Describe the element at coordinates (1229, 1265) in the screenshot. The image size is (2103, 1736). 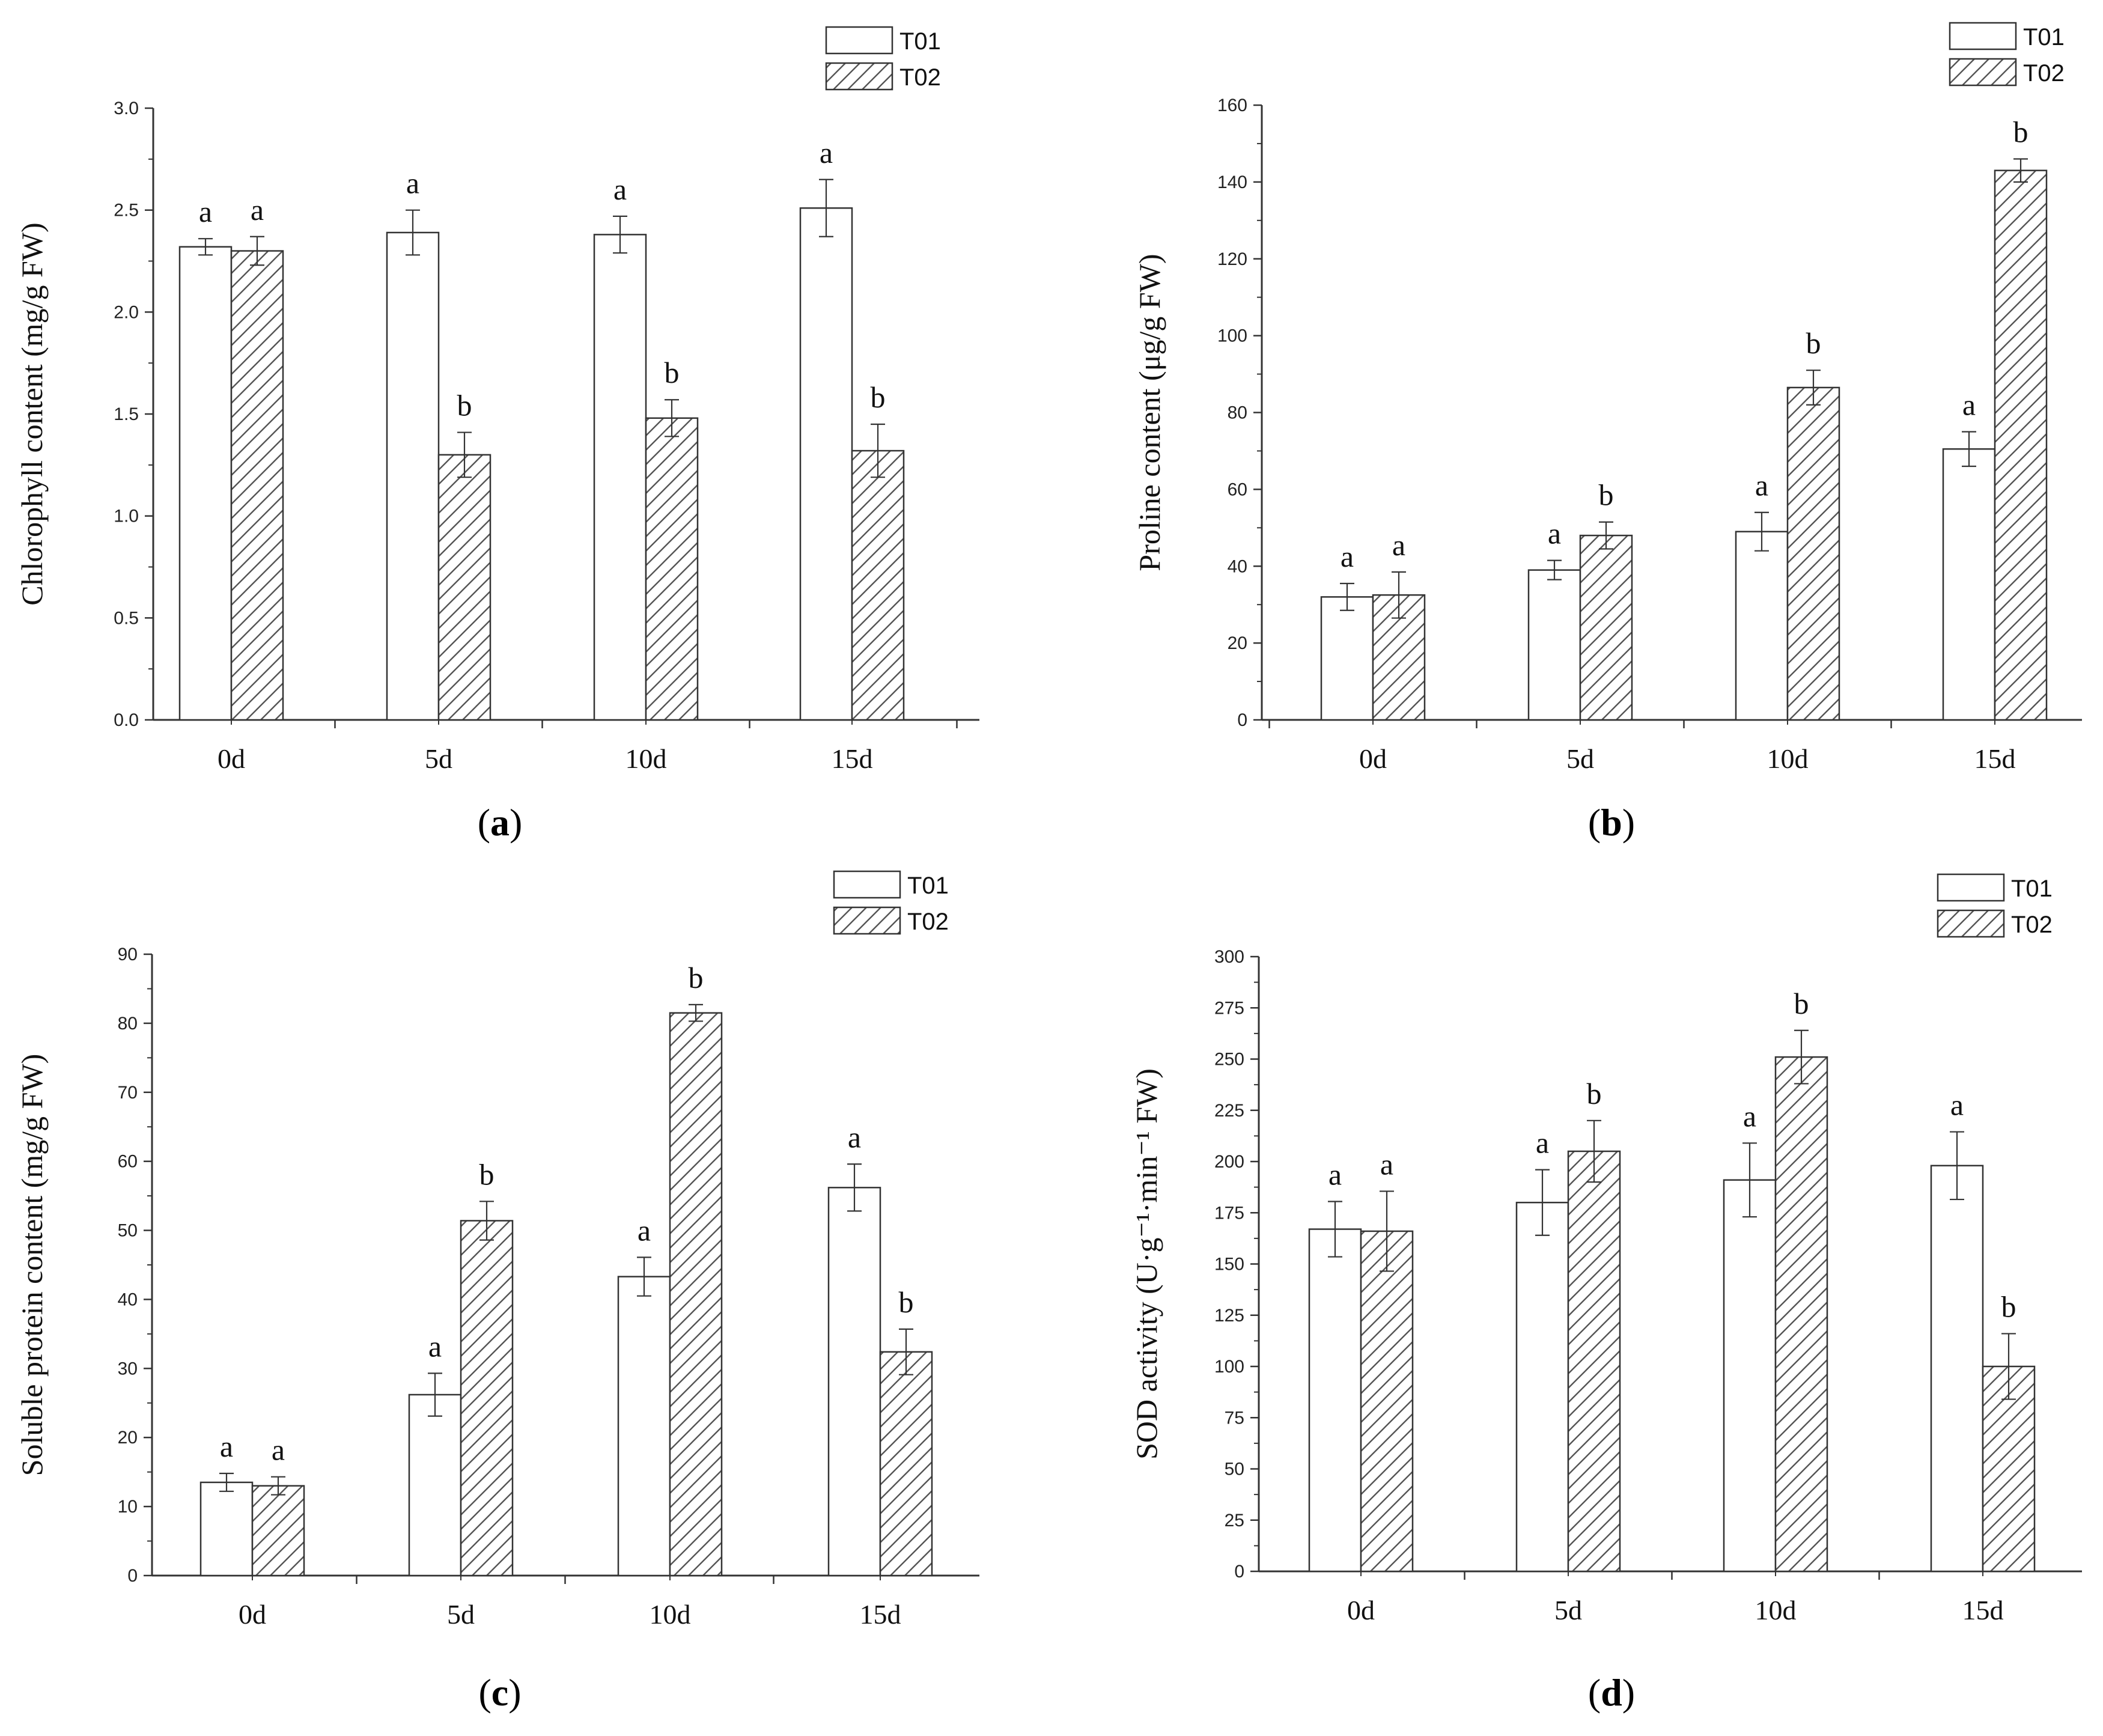
I see `y-tick-label: 150` at that location.